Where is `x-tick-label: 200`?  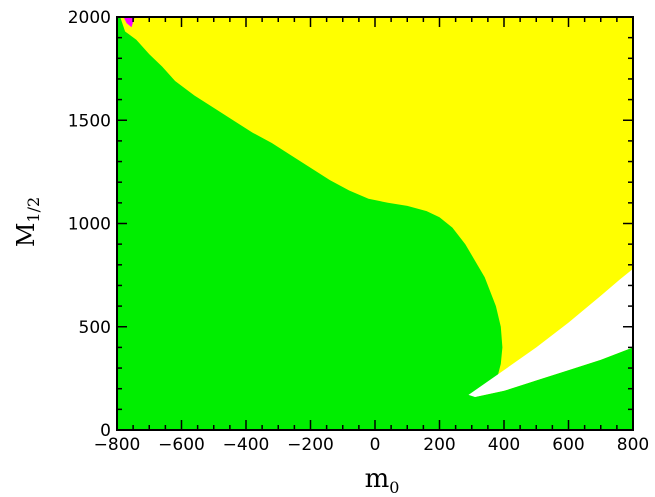 x-tick-label: 200 is located at coordinates (439, 445).